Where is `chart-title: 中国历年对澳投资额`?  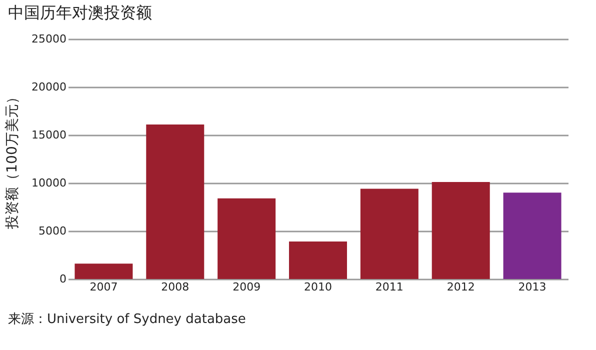 chart-title: 中国历年对澳投资额 is located at coordinates (80, 12).